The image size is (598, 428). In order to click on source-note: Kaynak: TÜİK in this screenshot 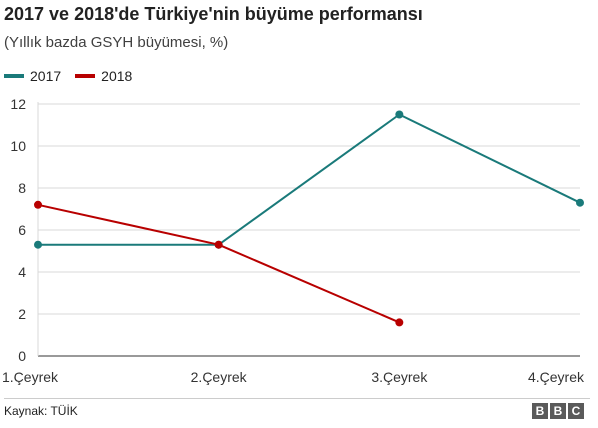, I will do `click(41, 411)`.